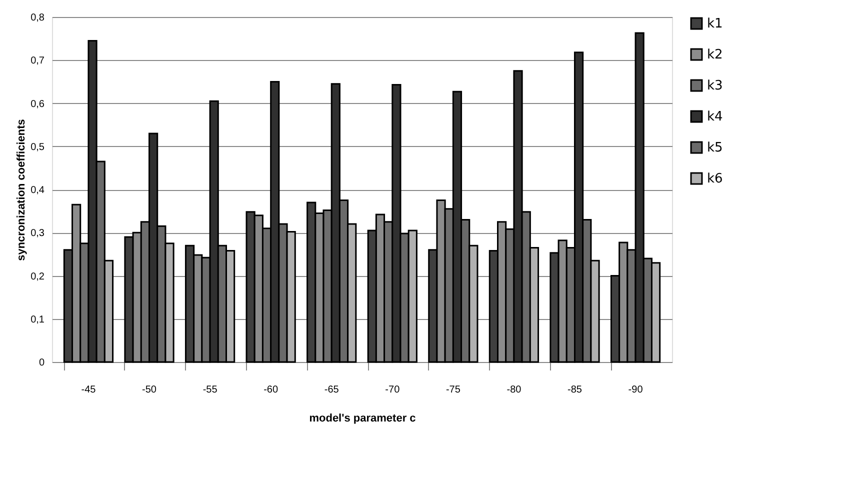  I want to click on x-tick-label: -75, so click(453, 390).